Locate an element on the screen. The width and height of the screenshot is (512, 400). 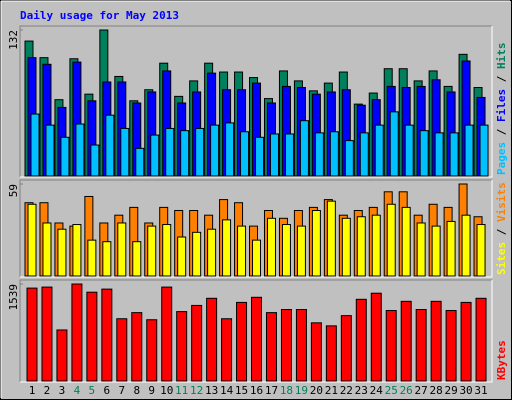
x-tick-label: 19 is located at coordinates (301, 390).